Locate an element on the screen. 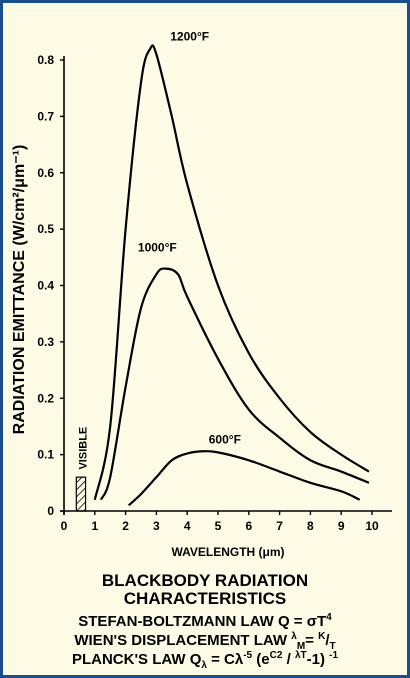 This screenshot has height=678, width=410. stefan-boltzmann-law: STEFAN-BOLTZMANN LAW Q = σT4 is located at coordinates (205, 620).